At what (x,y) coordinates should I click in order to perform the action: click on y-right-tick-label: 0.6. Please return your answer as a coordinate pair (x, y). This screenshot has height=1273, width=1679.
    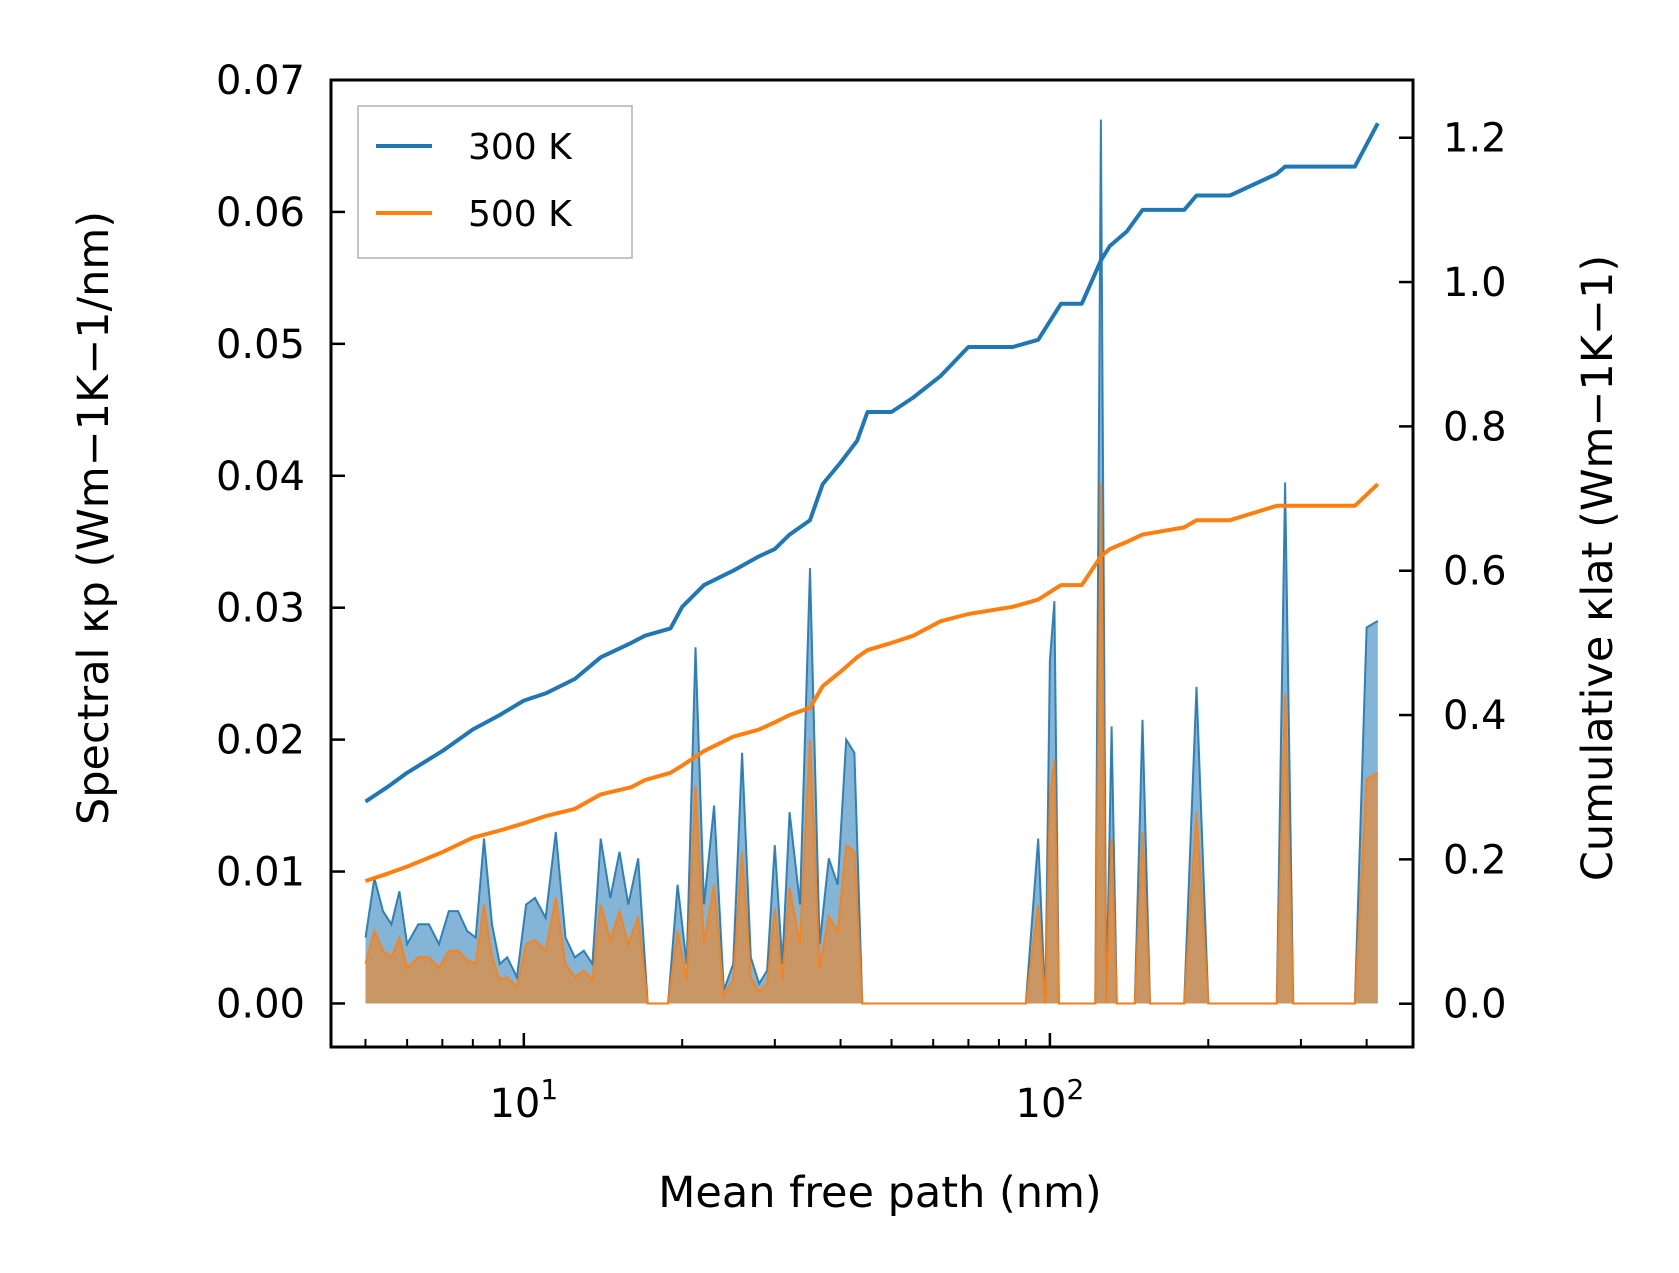
    Looking at the image, I should click on (1475, 572).